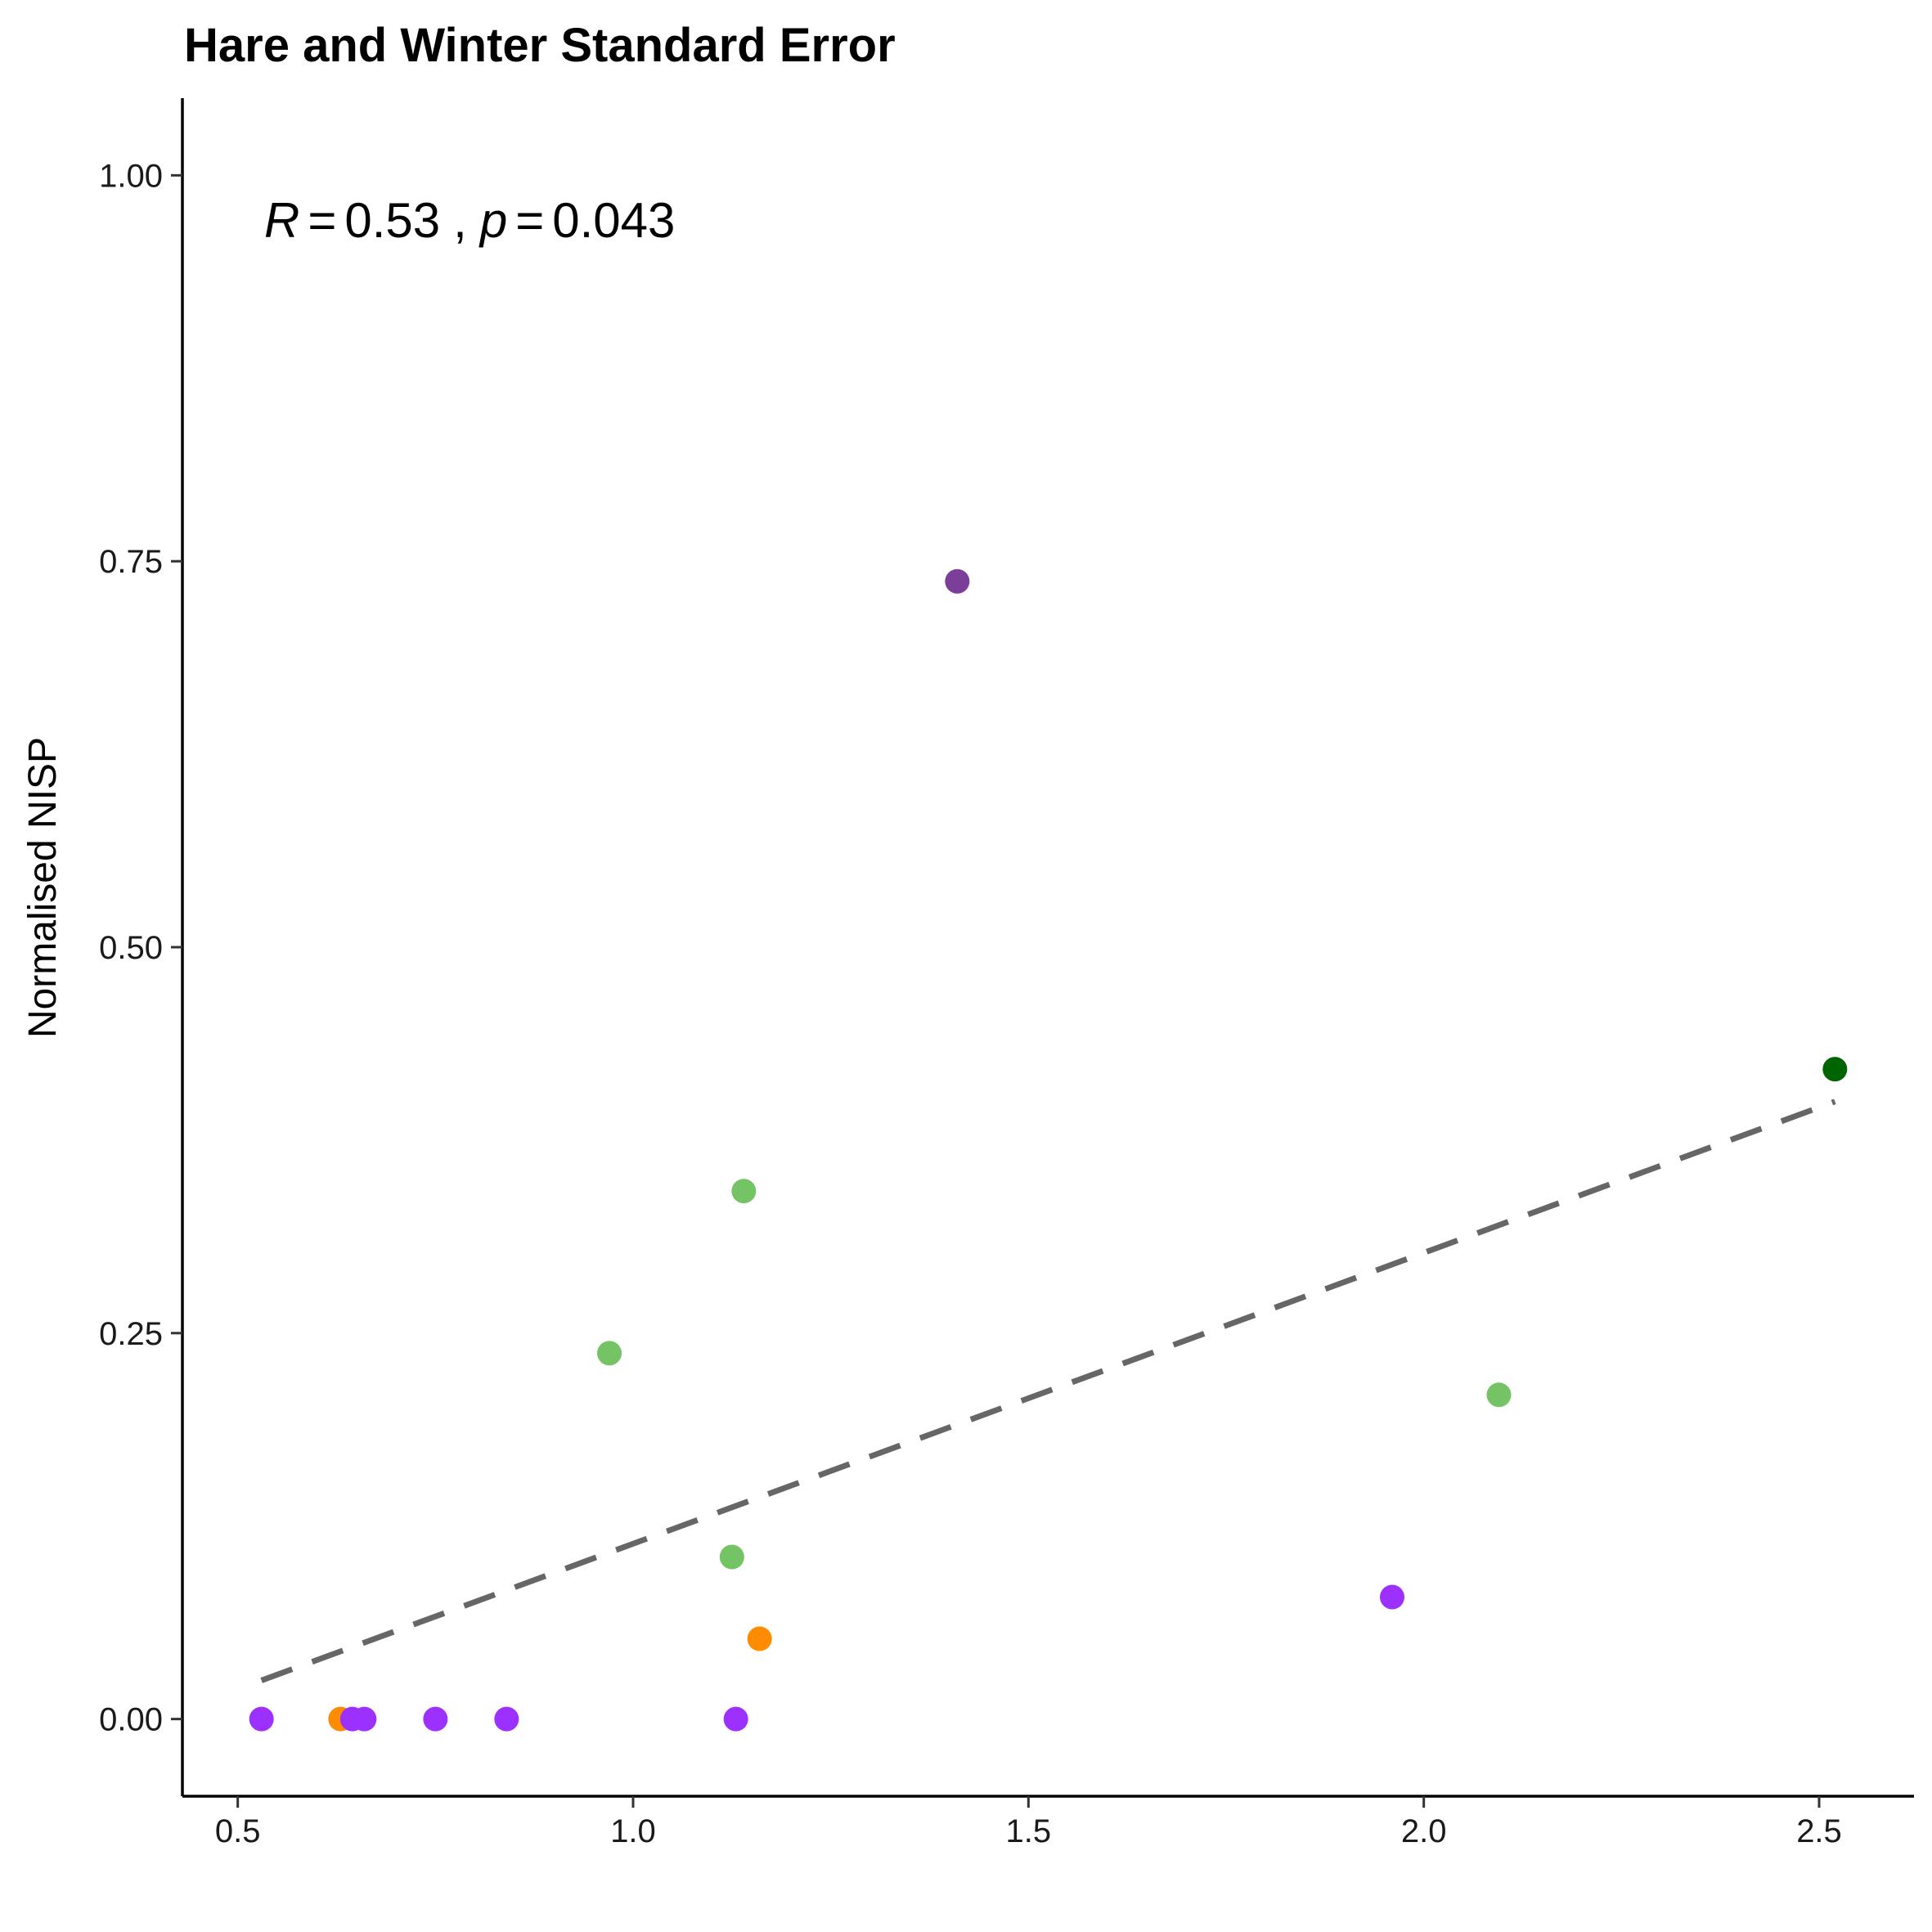  Describe the element at coordinates (43, 887) in the screenshot. I see `y-axis-label: Normalised NISP` at that location.